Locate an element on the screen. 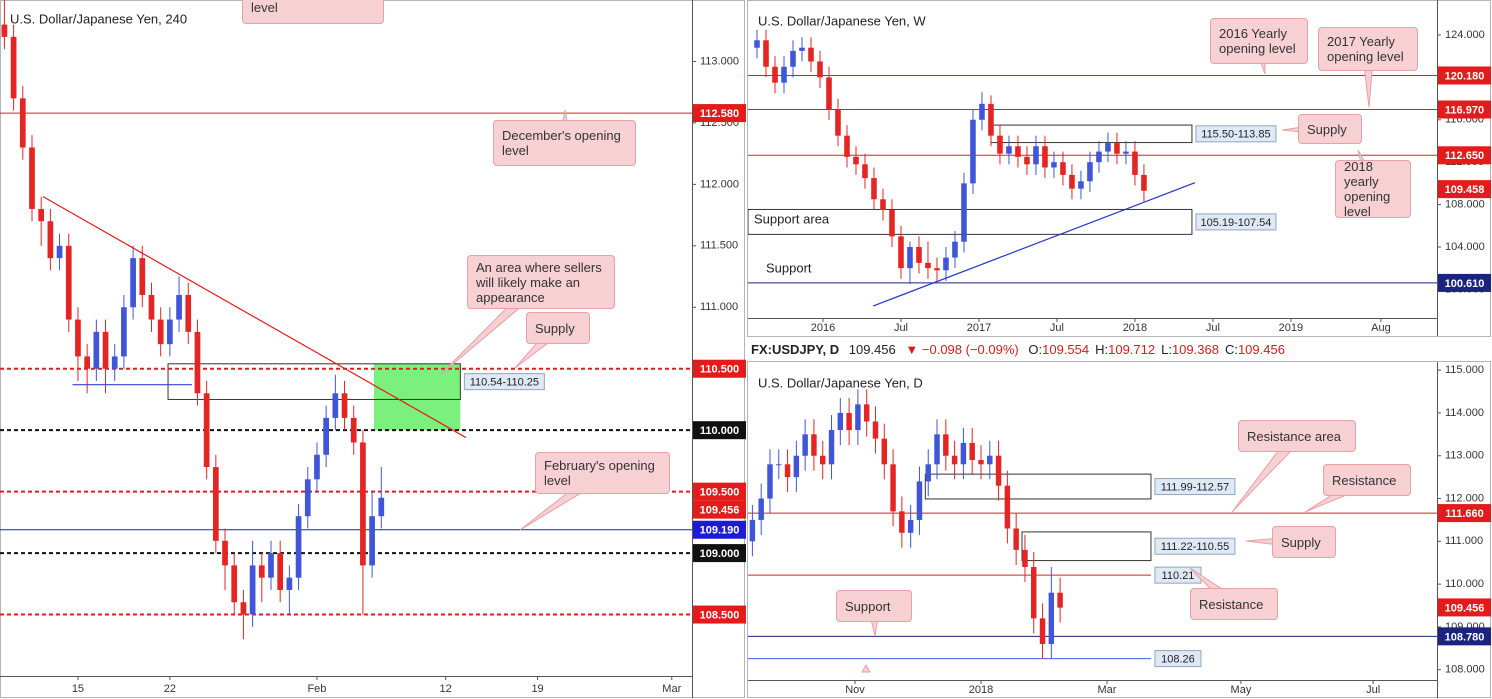 The width and height of the screenshot is (1492, 699). zone-label: 110.54-110.25 is located at coordinates (504, 383).